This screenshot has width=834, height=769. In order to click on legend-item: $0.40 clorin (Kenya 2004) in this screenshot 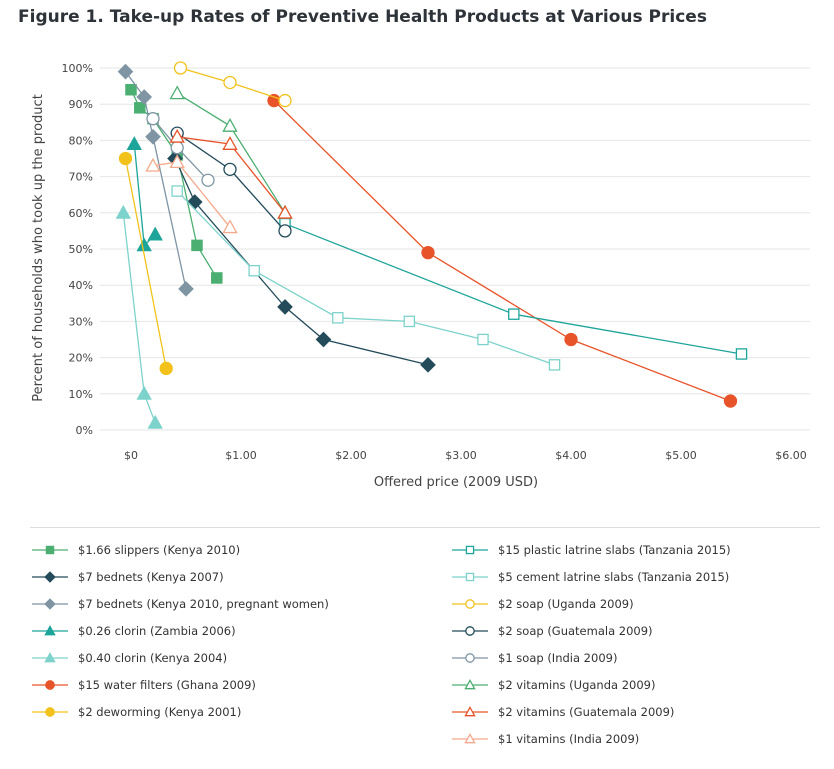, I will do `click(179, 657)`.